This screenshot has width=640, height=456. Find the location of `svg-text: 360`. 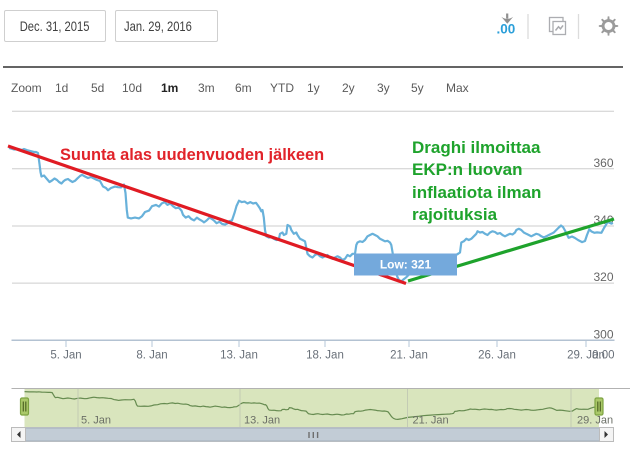

svg-text: 360 is located at coordinates (603, 163).